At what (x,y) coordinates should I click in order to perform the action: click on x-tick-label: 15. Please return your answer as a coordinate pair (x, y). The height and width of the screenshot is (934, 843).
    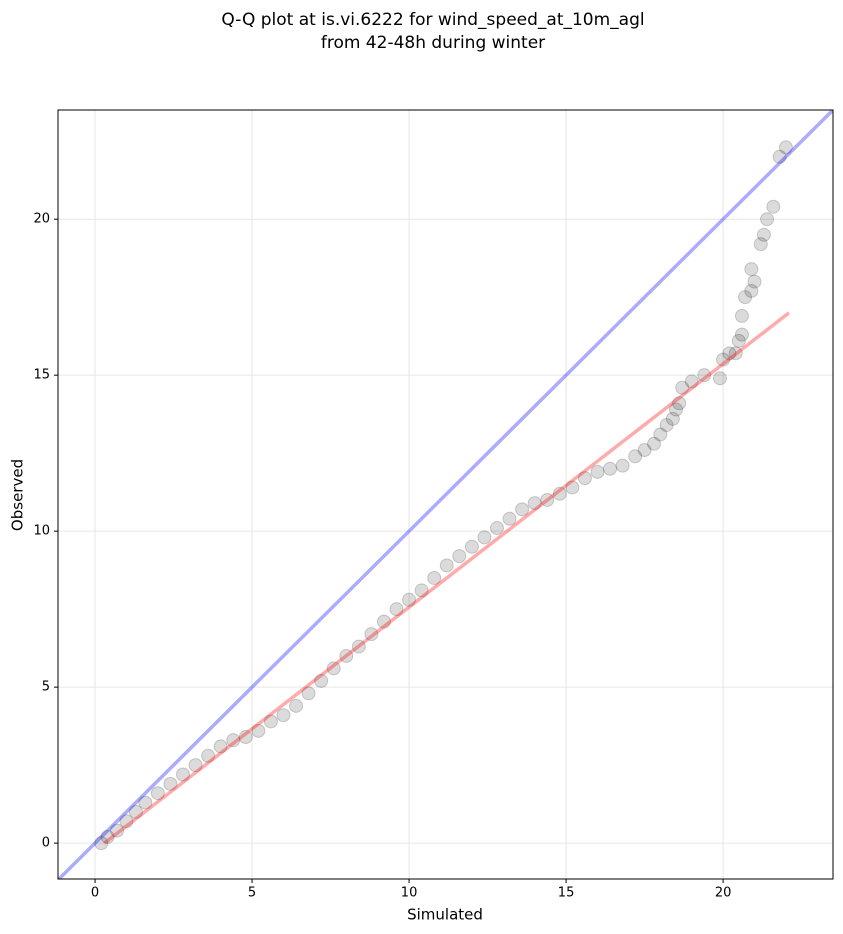
    Looking at the image, I should click on (566, 893).